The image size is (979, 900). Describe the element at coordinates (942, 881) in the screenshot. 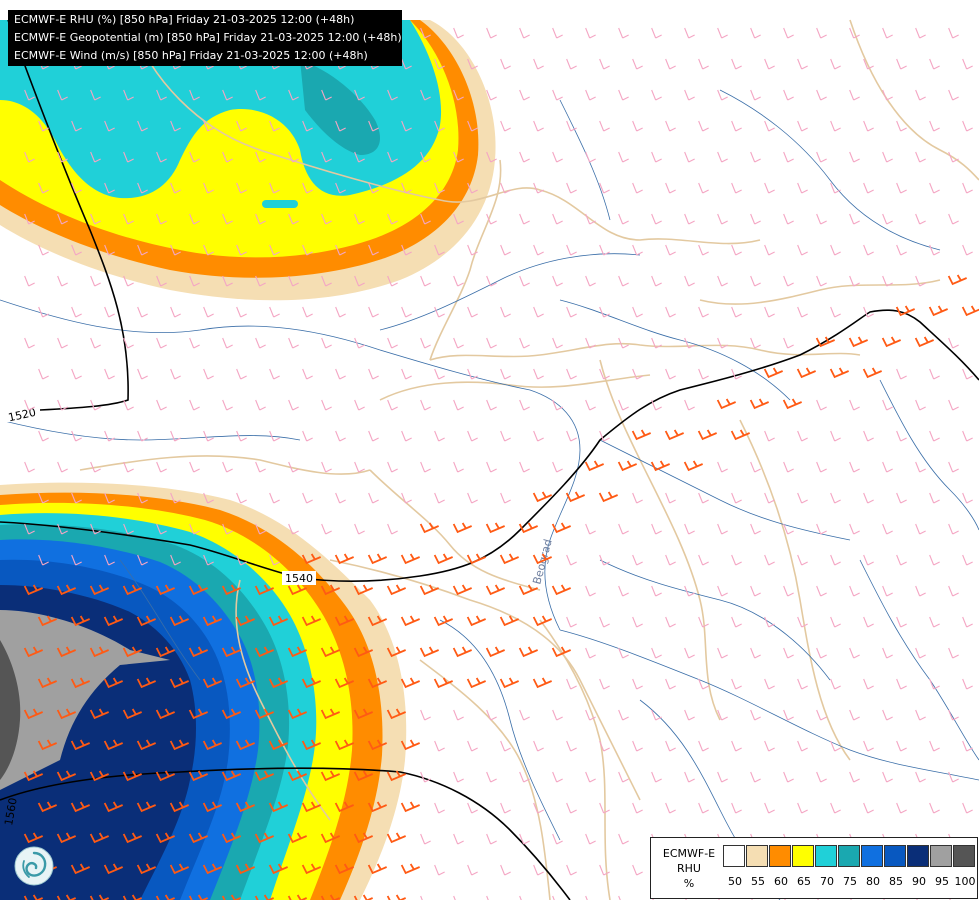

I see `legend-tick-label: 95` at that location.